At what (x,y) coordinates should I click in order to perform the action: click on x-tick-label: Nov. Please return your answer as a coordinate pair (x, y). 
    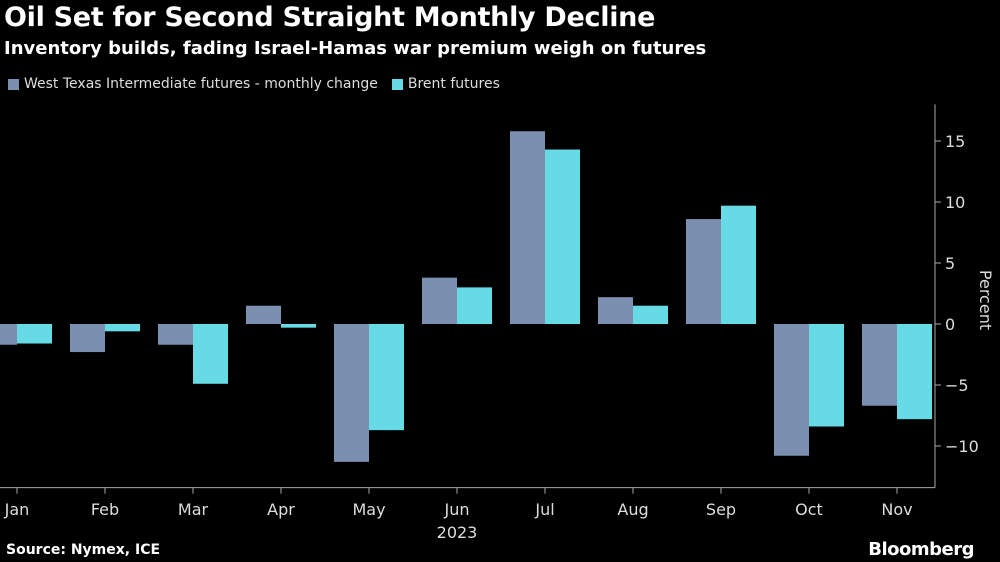
    Looking at the image, I should click on (896, 509).